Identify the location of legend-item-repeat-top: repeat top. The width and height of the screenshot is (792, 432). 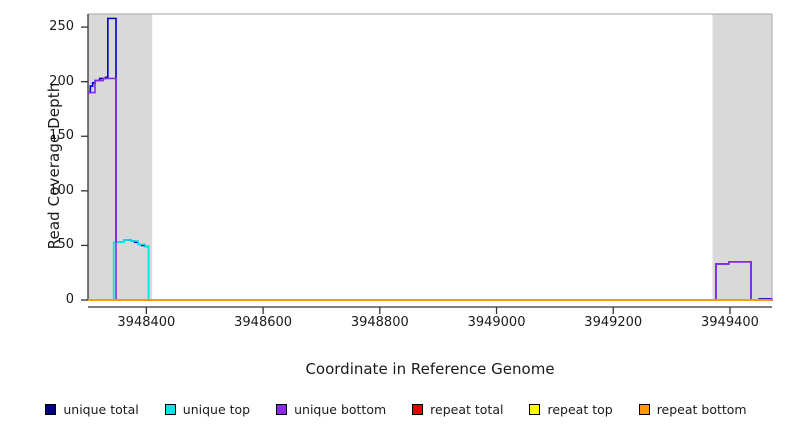
(571, 409).